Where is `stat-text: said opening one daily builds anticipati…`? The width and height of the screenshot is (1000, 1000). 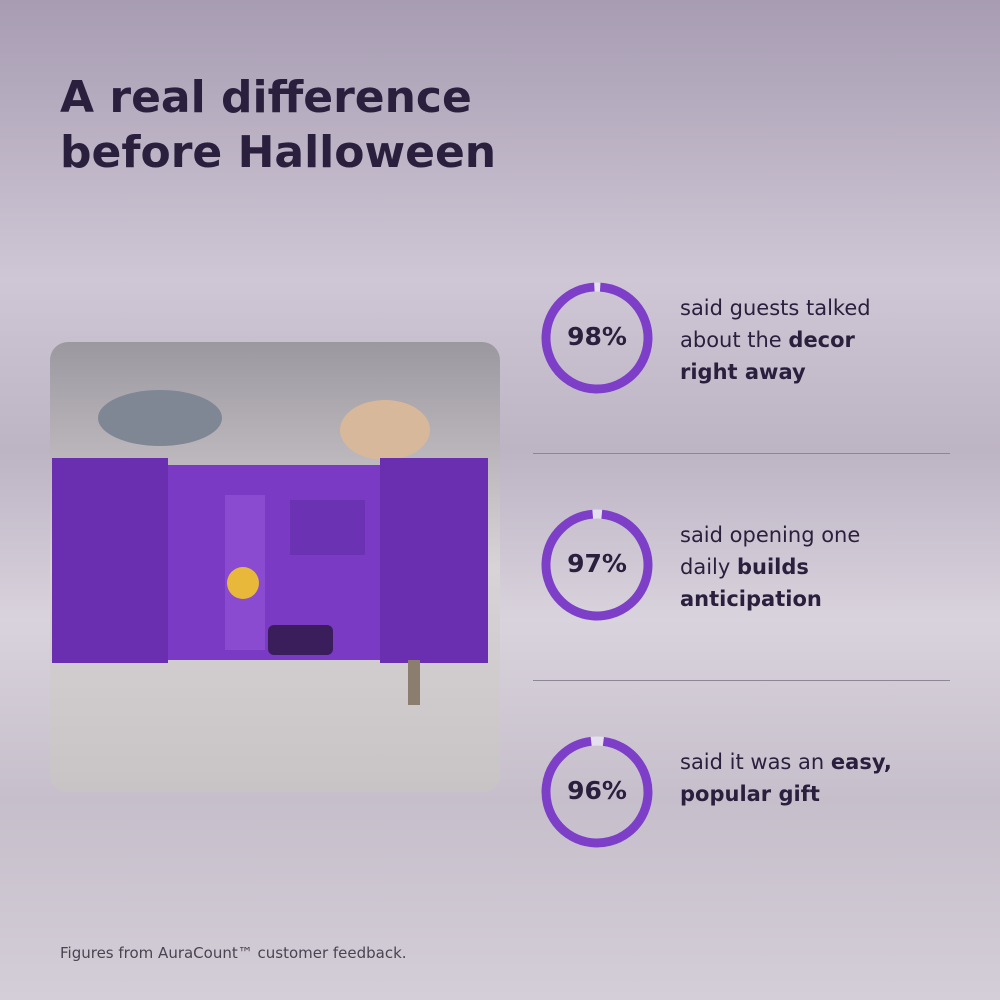
stat-text: said opening one daily builds anticipati… is located at coordinates (795, 567).